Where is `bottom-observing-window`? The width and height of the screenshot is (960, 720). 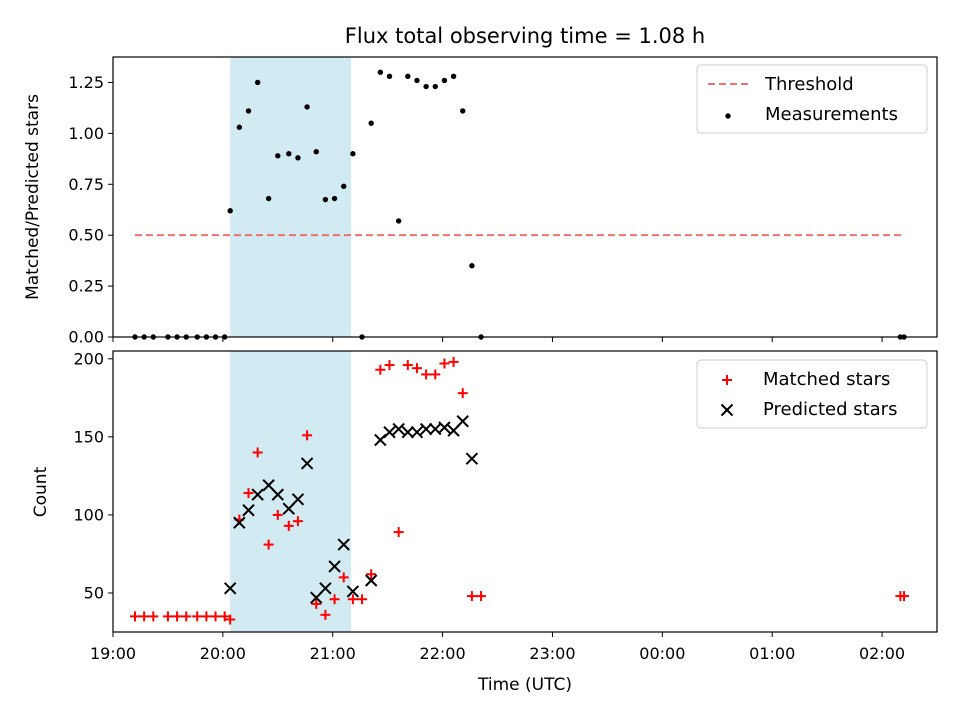 bottom-observing-window is located at coordinates (291, 491).